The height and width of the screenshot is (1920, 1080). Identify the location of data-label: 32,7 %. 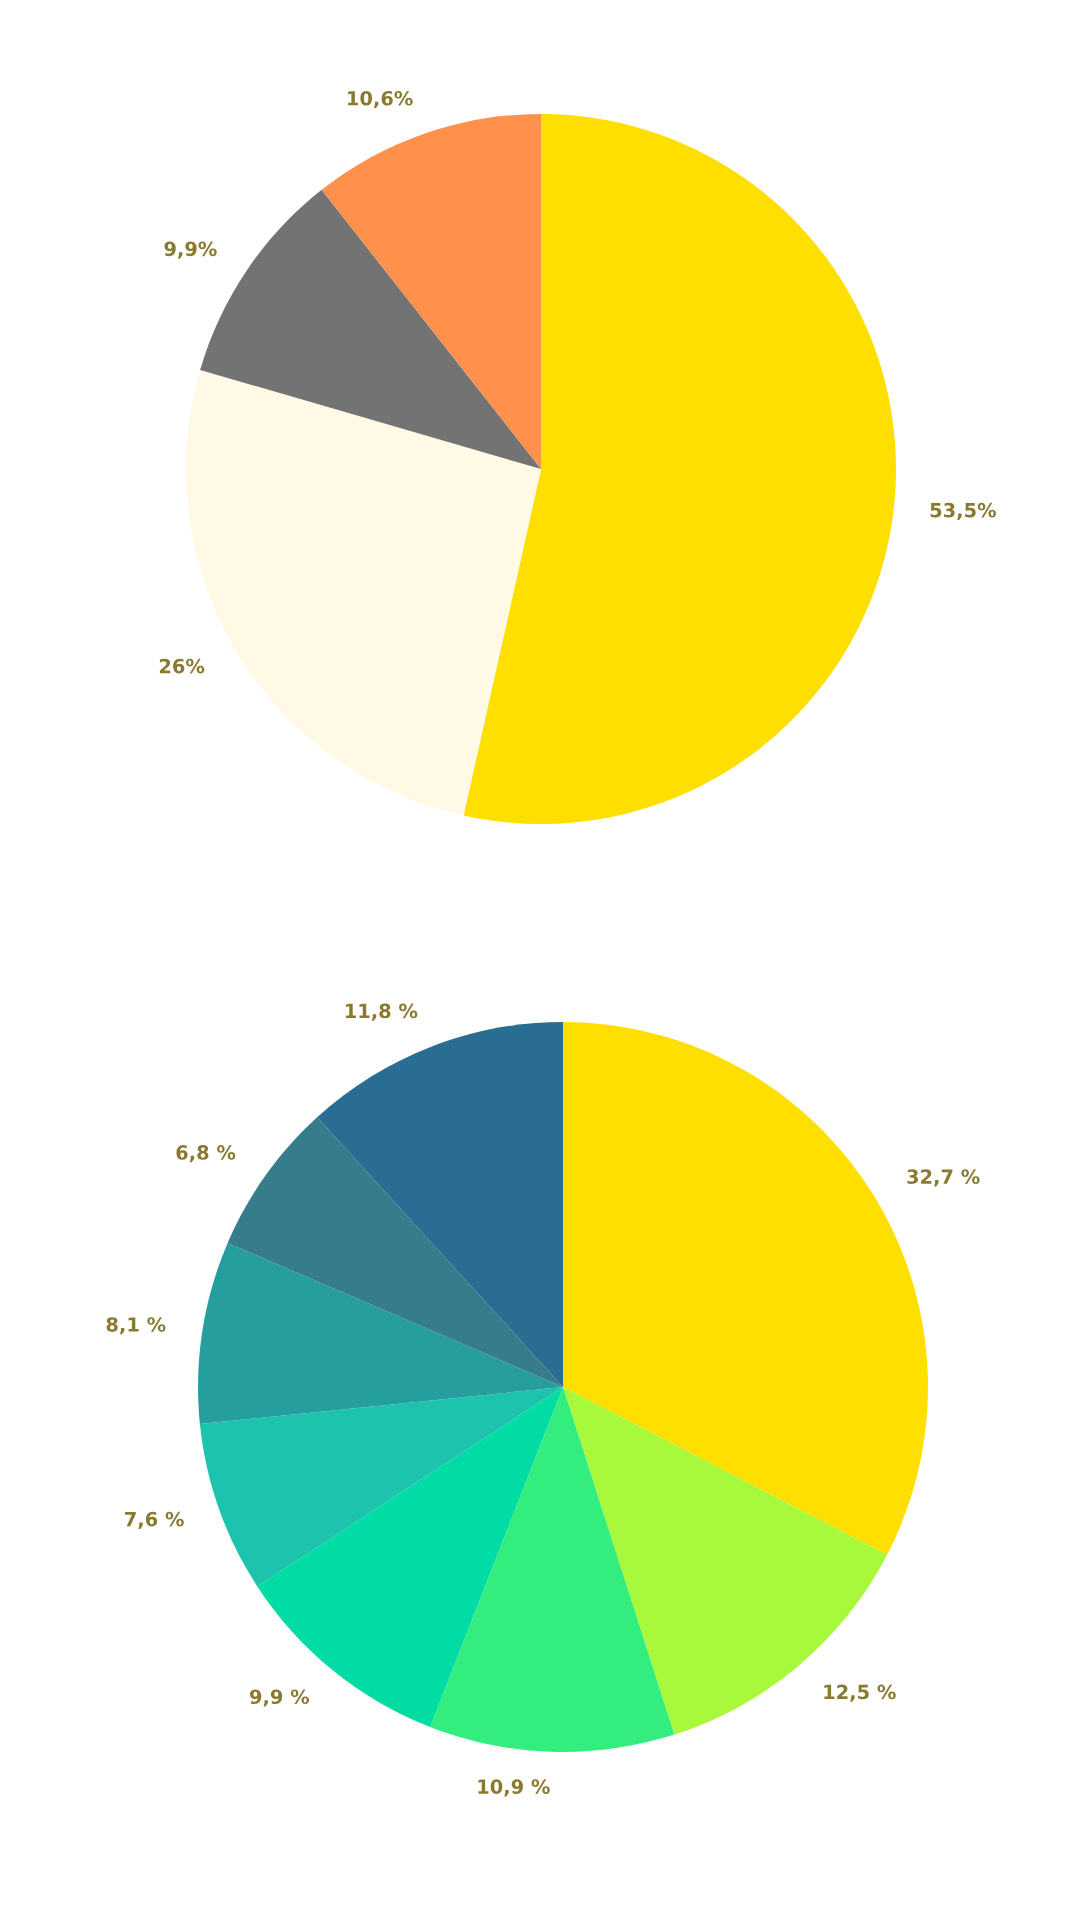
(943, 1178).